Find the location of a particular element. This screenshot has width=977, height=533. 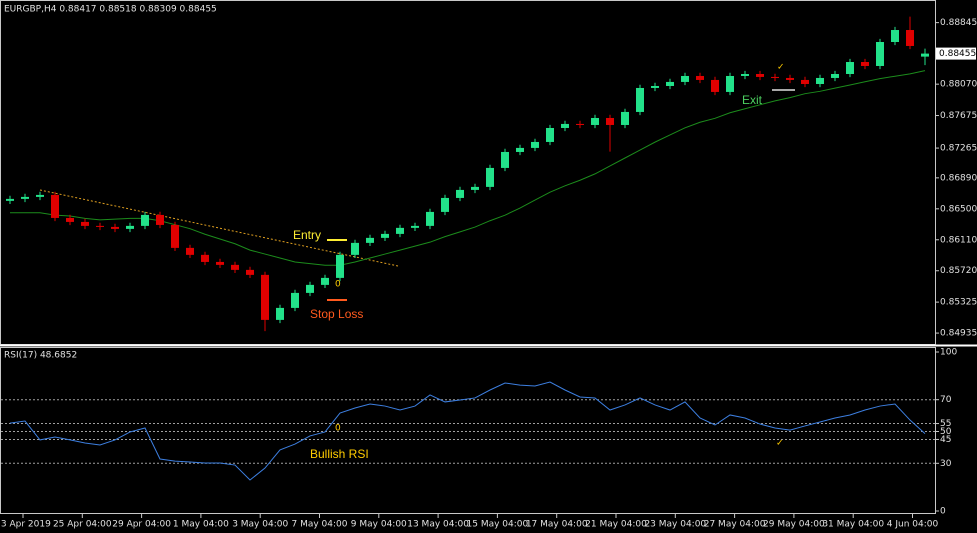

x-tick-label: 13 May 04:00 is located at coordinates (438, 525).